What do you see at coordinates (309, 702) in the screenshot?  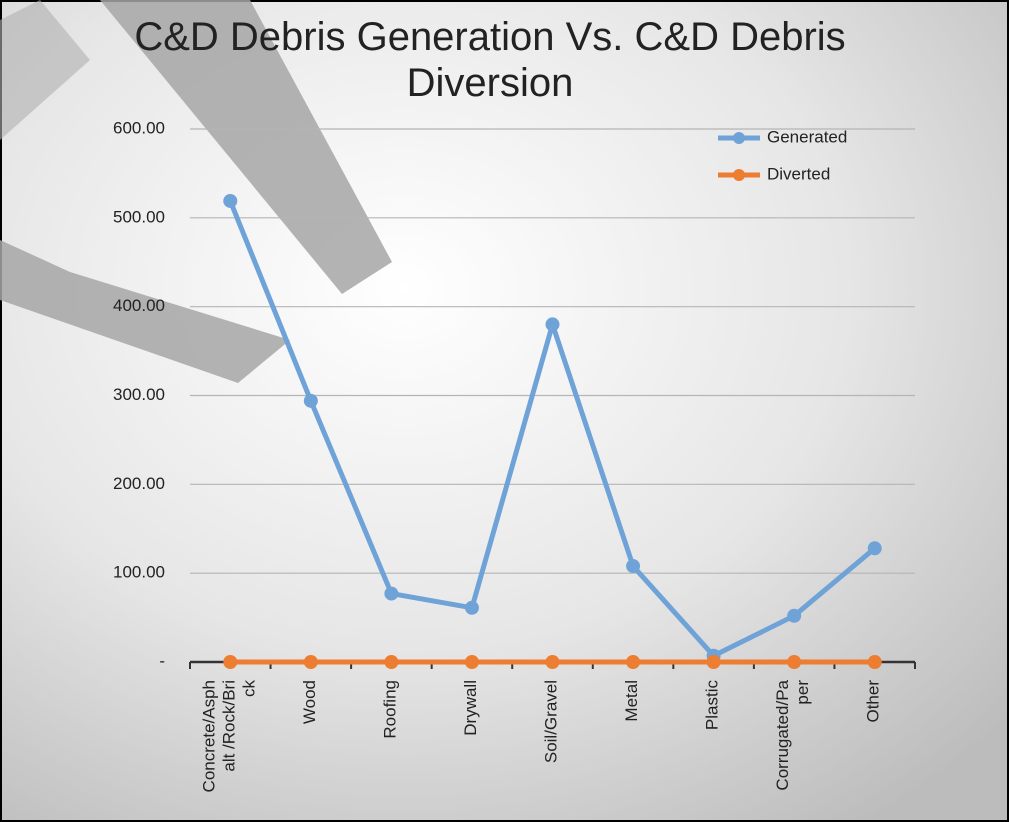 I see `x-tick-label: Wood` at bounding box center [309, 702].